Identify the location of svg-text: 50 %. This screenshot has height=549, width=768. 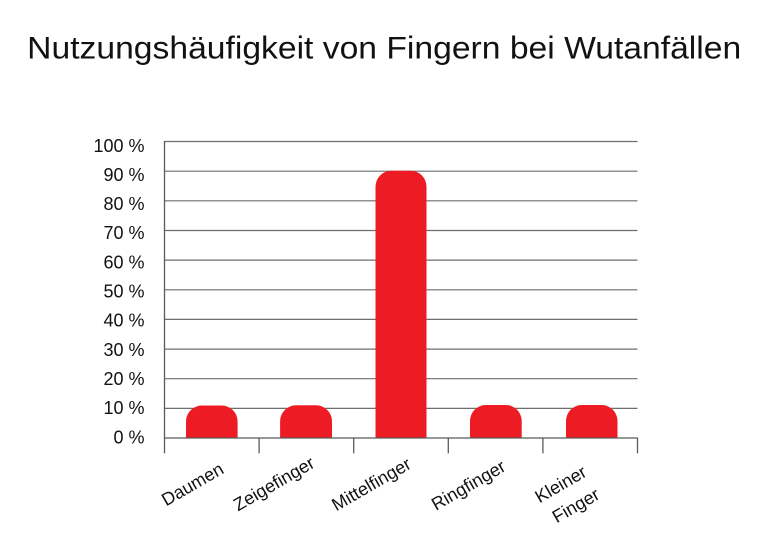
(123, 292).